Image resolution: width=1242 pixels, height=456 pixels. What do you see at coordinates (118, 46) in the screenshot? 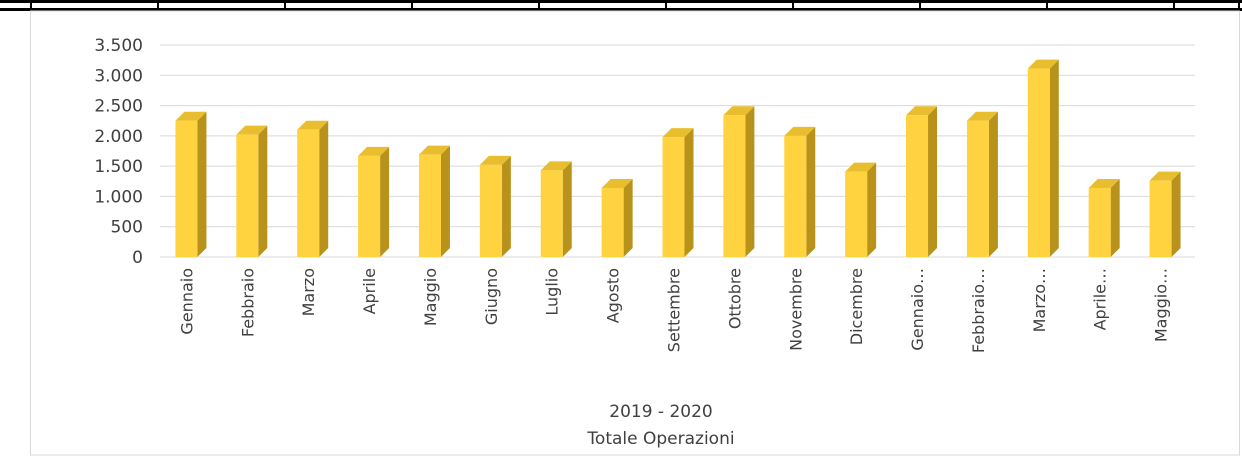
I see `y-tick-label: 3.500` at bounding box center [118, 46].